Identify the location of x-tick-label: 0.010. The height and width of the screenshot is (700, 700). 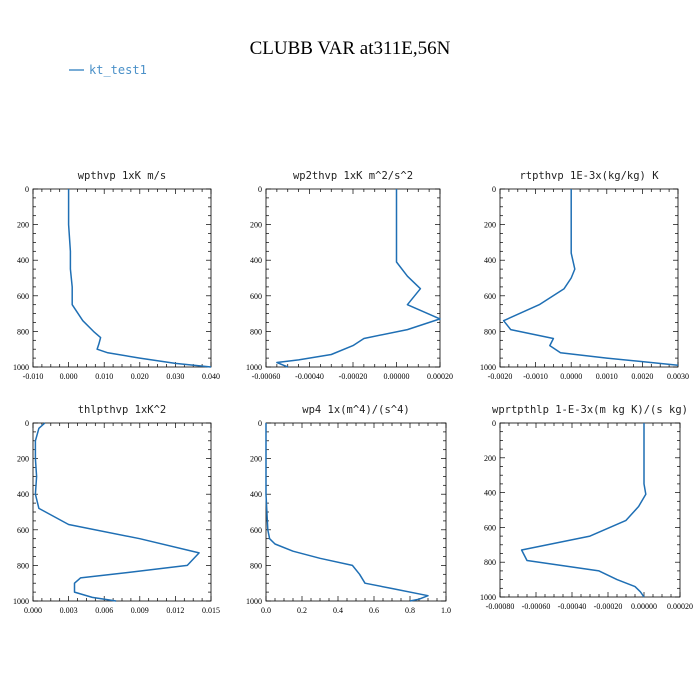
(104, 376).